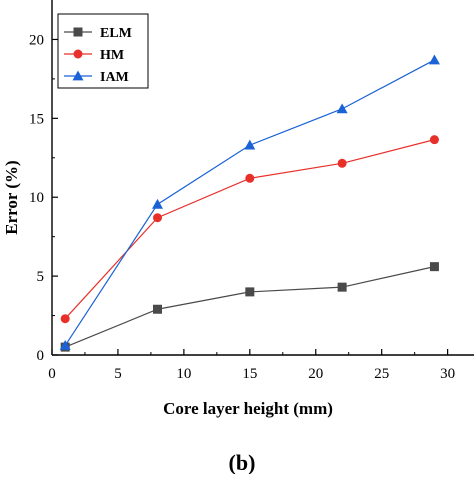  I want to click on x-axis-title: Core layer height (mm), so click(248, 408).